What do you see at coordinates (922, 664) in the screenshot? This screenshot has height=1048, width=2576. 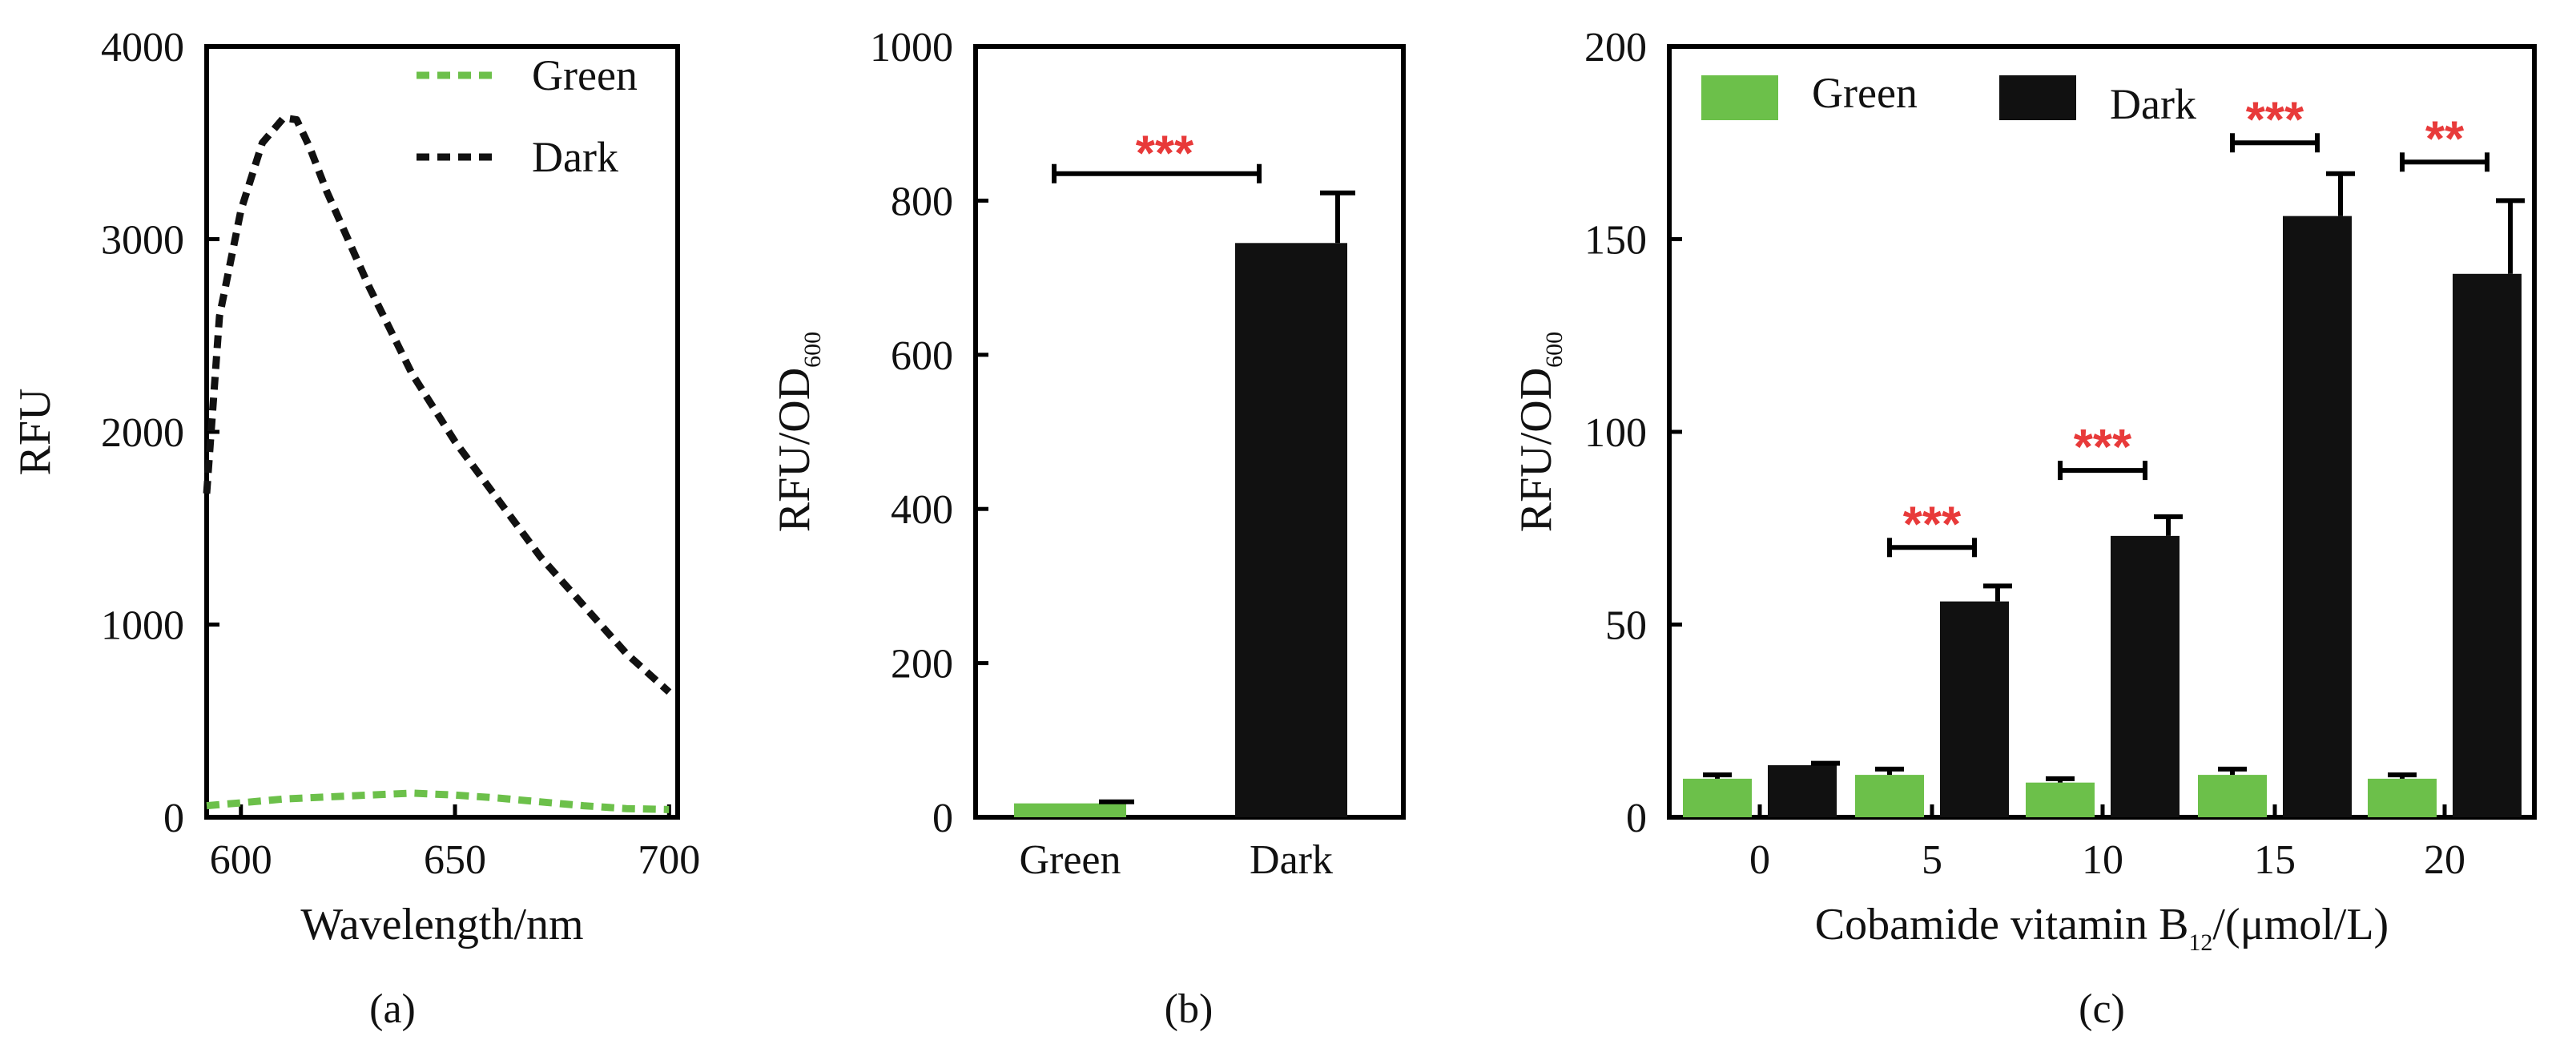 I see `panel-b-y-tick-label: 200` at bounding box center [922, 664].